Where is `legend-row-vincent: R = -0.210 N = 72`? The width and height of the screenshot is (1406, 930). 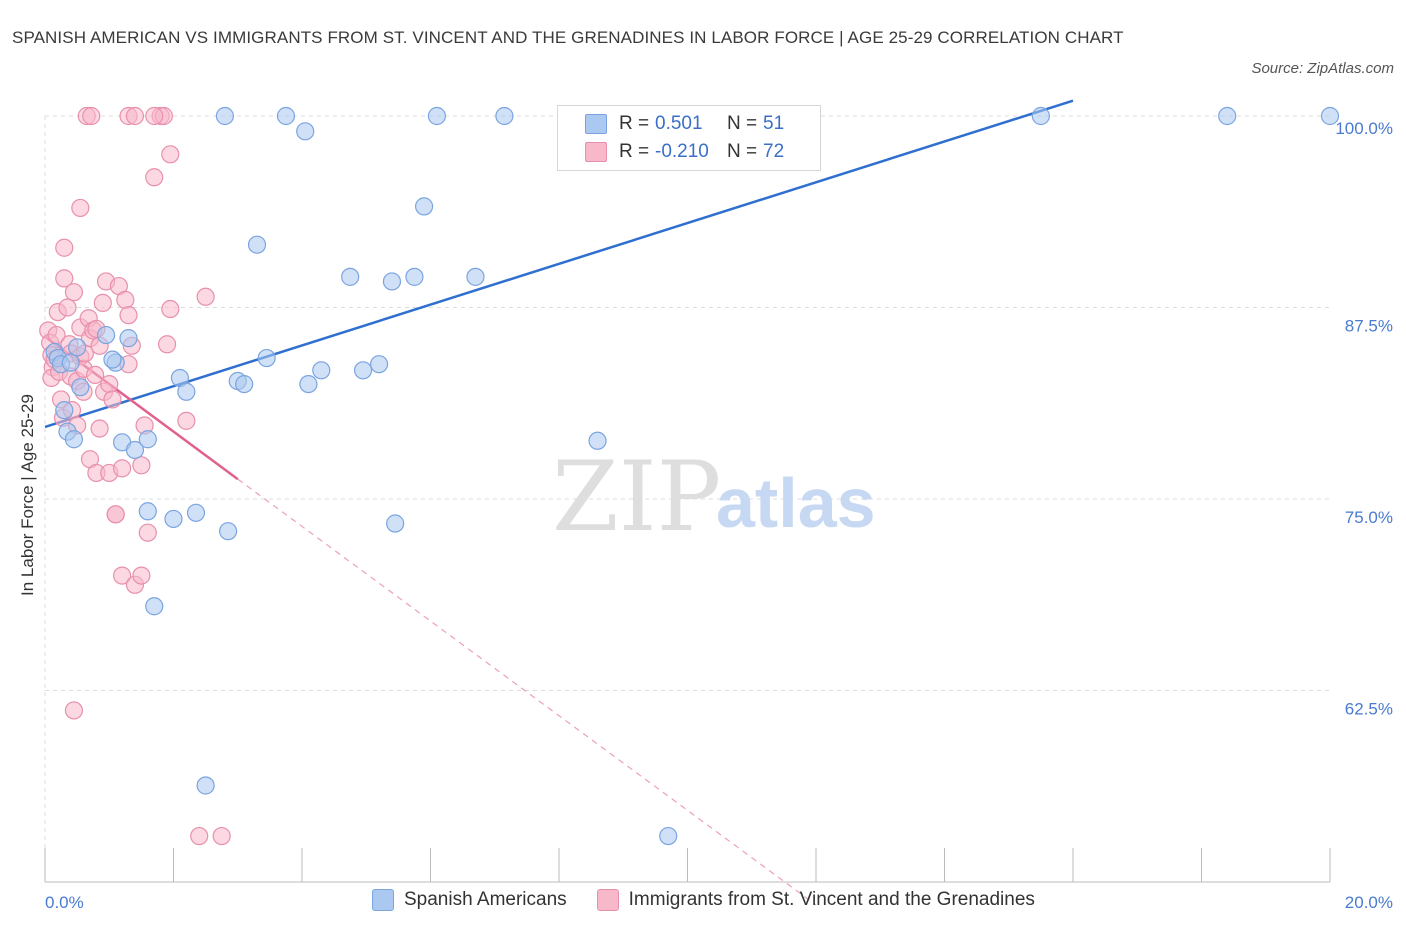 legend-row-vincent: R = -0.210 N = 72 is located at coordinates (671, 152).